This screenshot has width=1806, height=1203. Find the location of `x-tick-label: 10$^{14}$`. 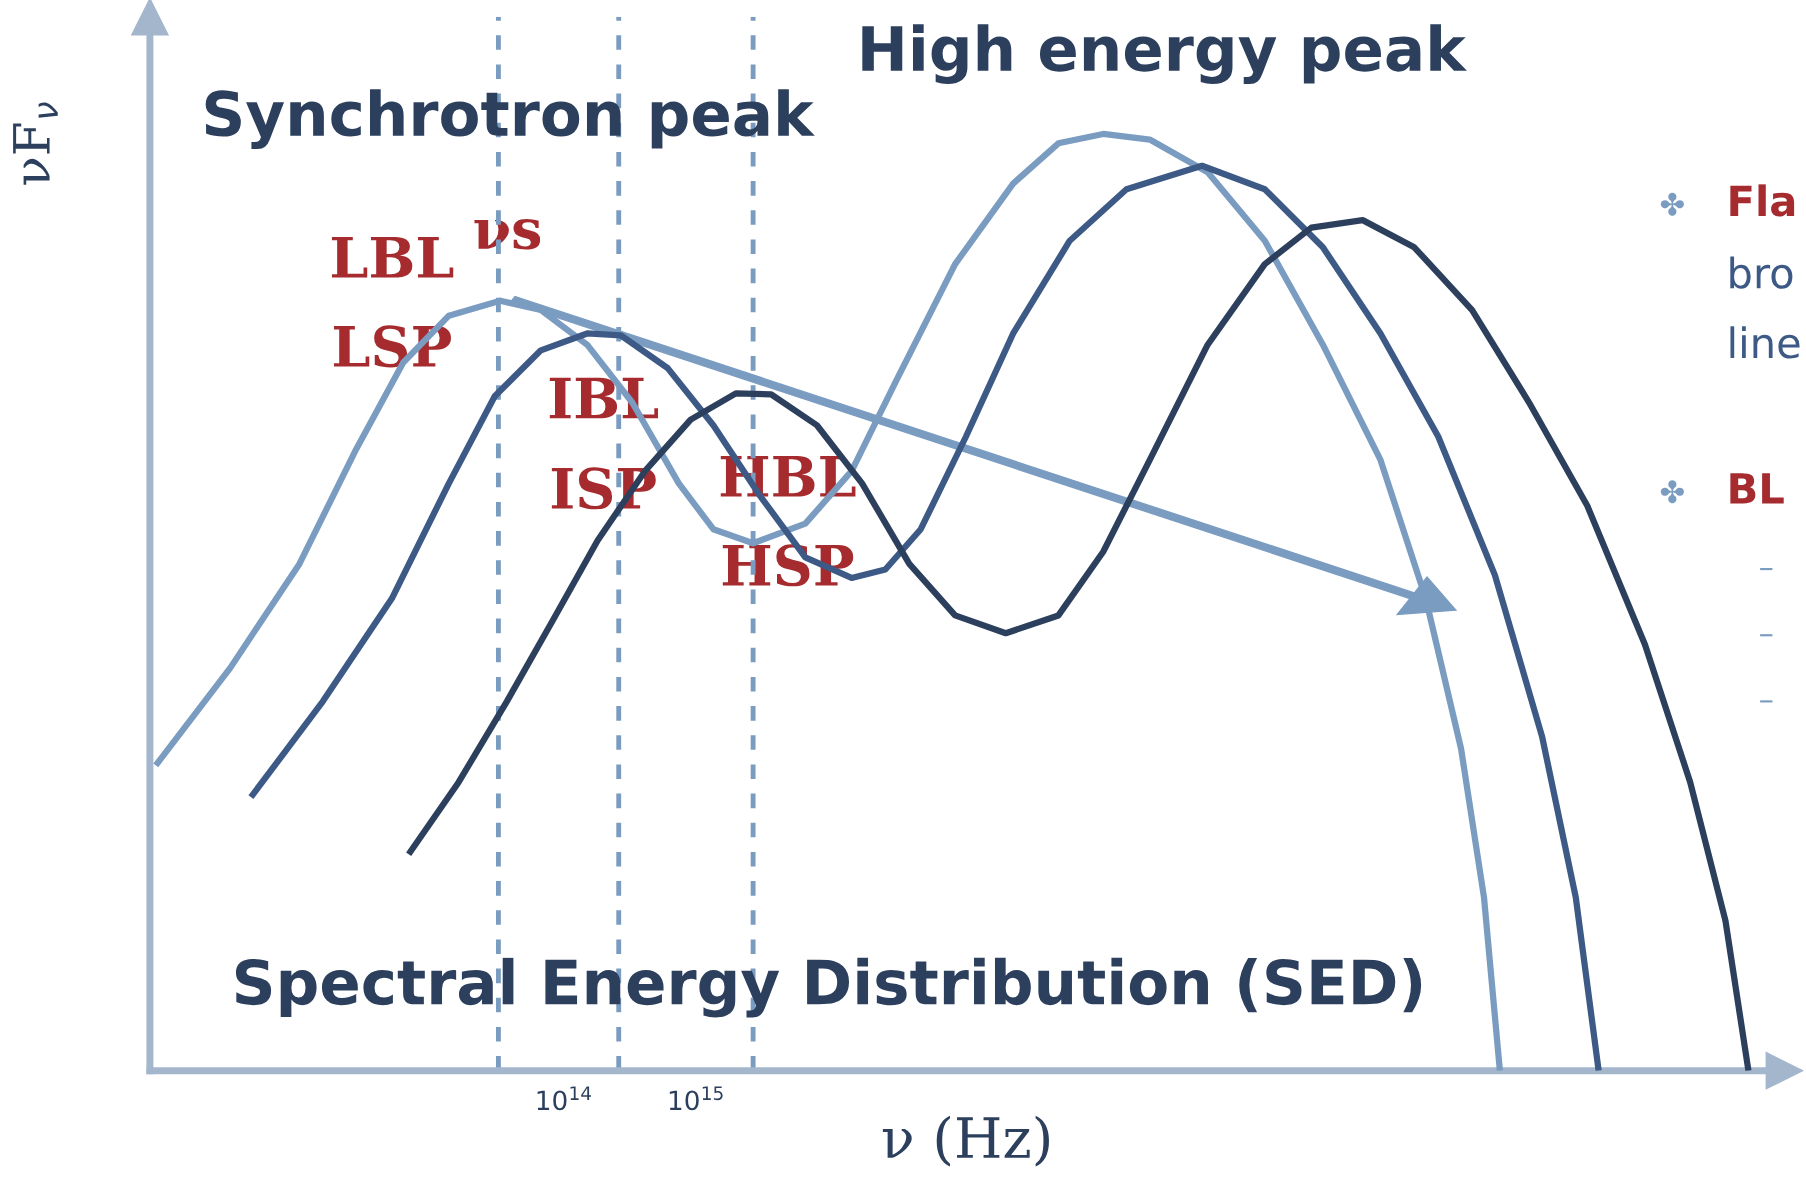

x-tick-label: 10$^{14}$ is located at coordinates (564, 1098).